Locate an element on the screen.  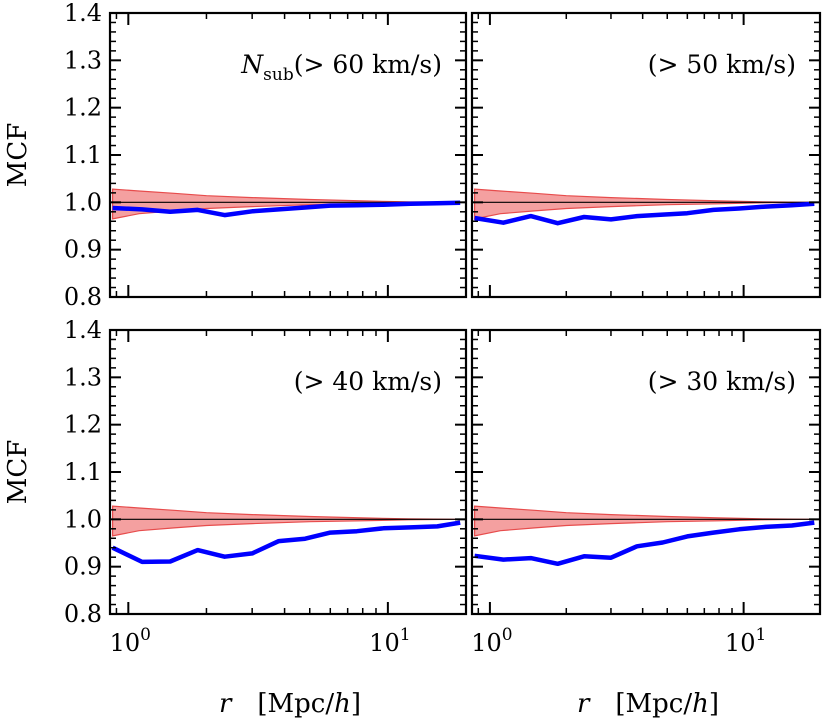
panel-label: (> 30 km/s) is located at coordinates (722, 381).